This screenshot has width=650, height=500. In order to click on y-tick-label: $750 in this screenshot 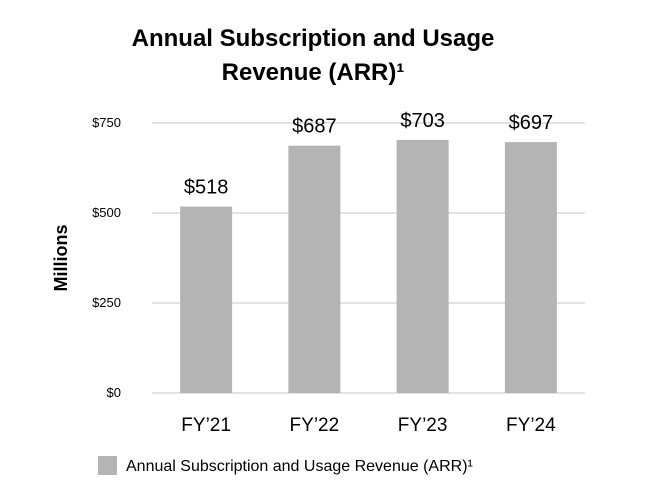, I will do `click(106, 122)`.